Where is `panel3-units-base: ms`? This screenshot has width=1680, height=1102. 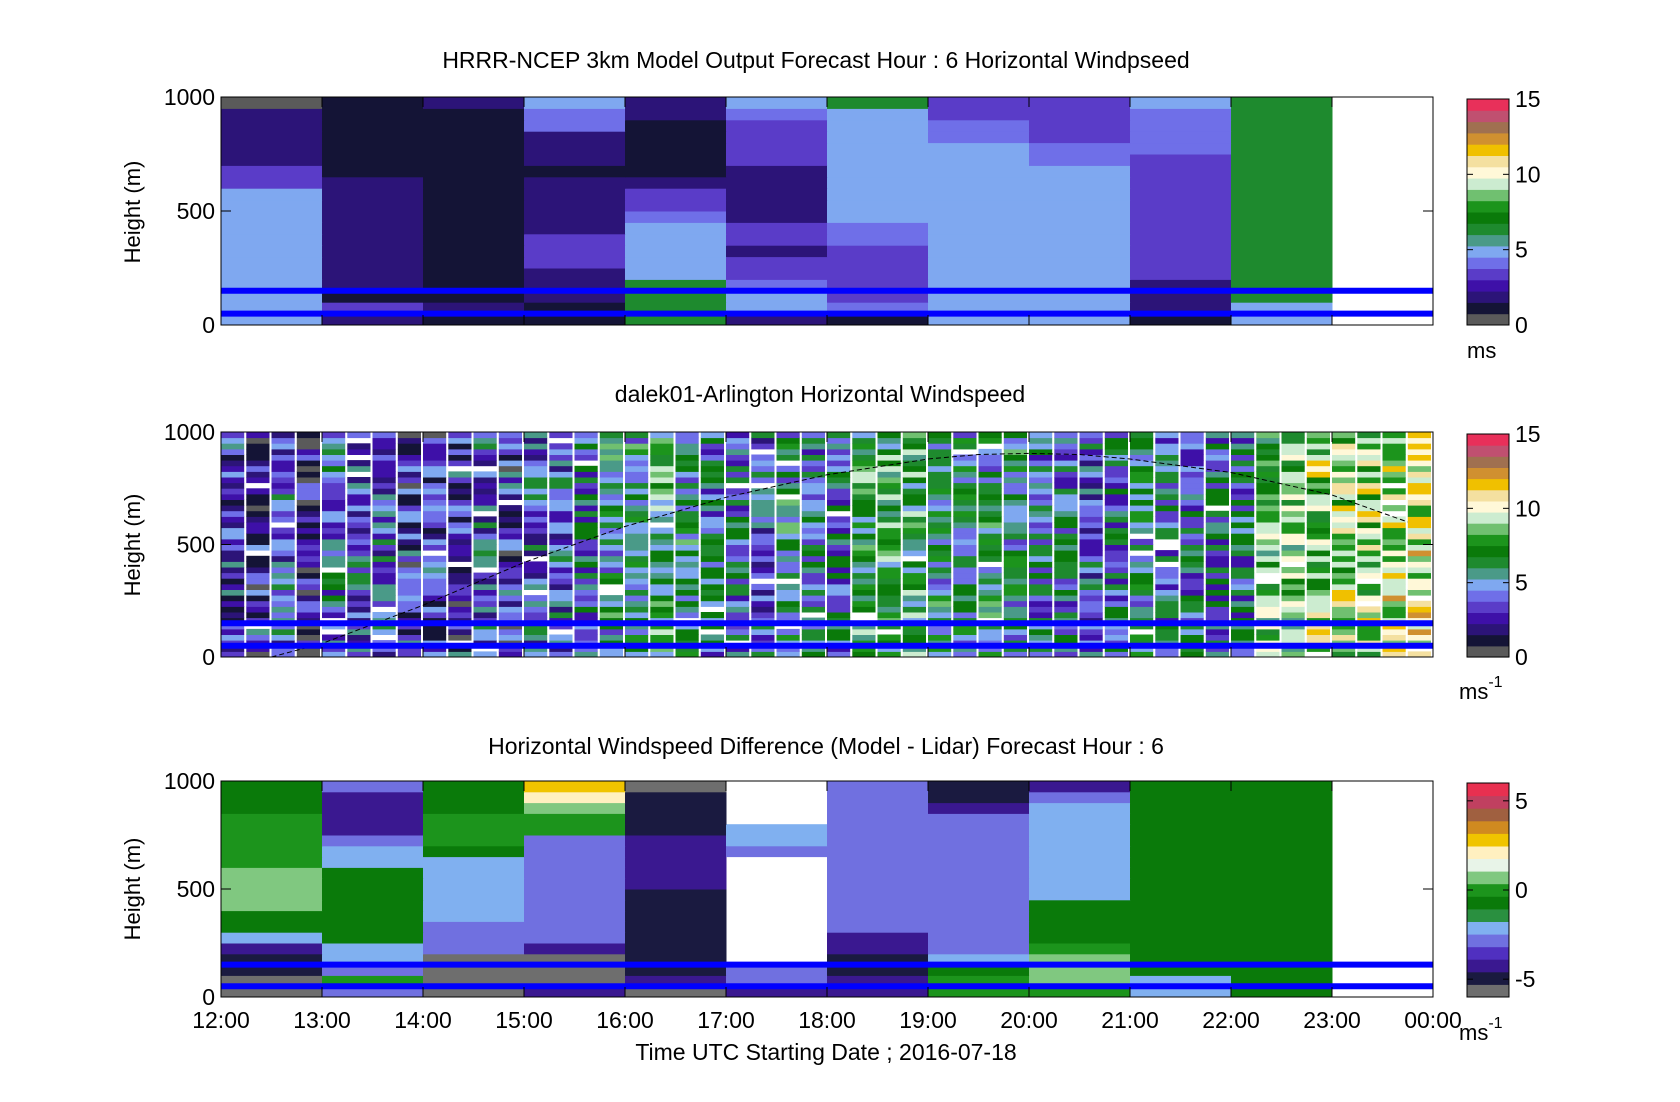 panel3-units-base: ms is located at coordinates (1473, 1032).